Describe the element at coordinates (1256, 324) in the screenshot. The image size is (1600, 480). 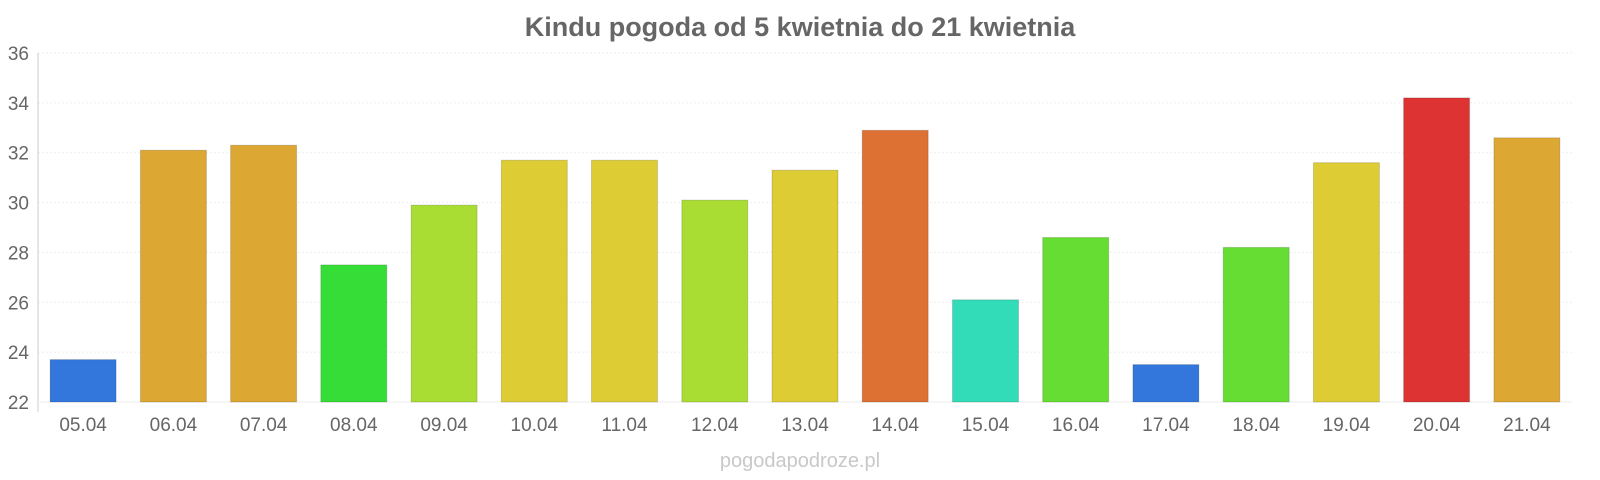
I see `bar-18.04` at that location.